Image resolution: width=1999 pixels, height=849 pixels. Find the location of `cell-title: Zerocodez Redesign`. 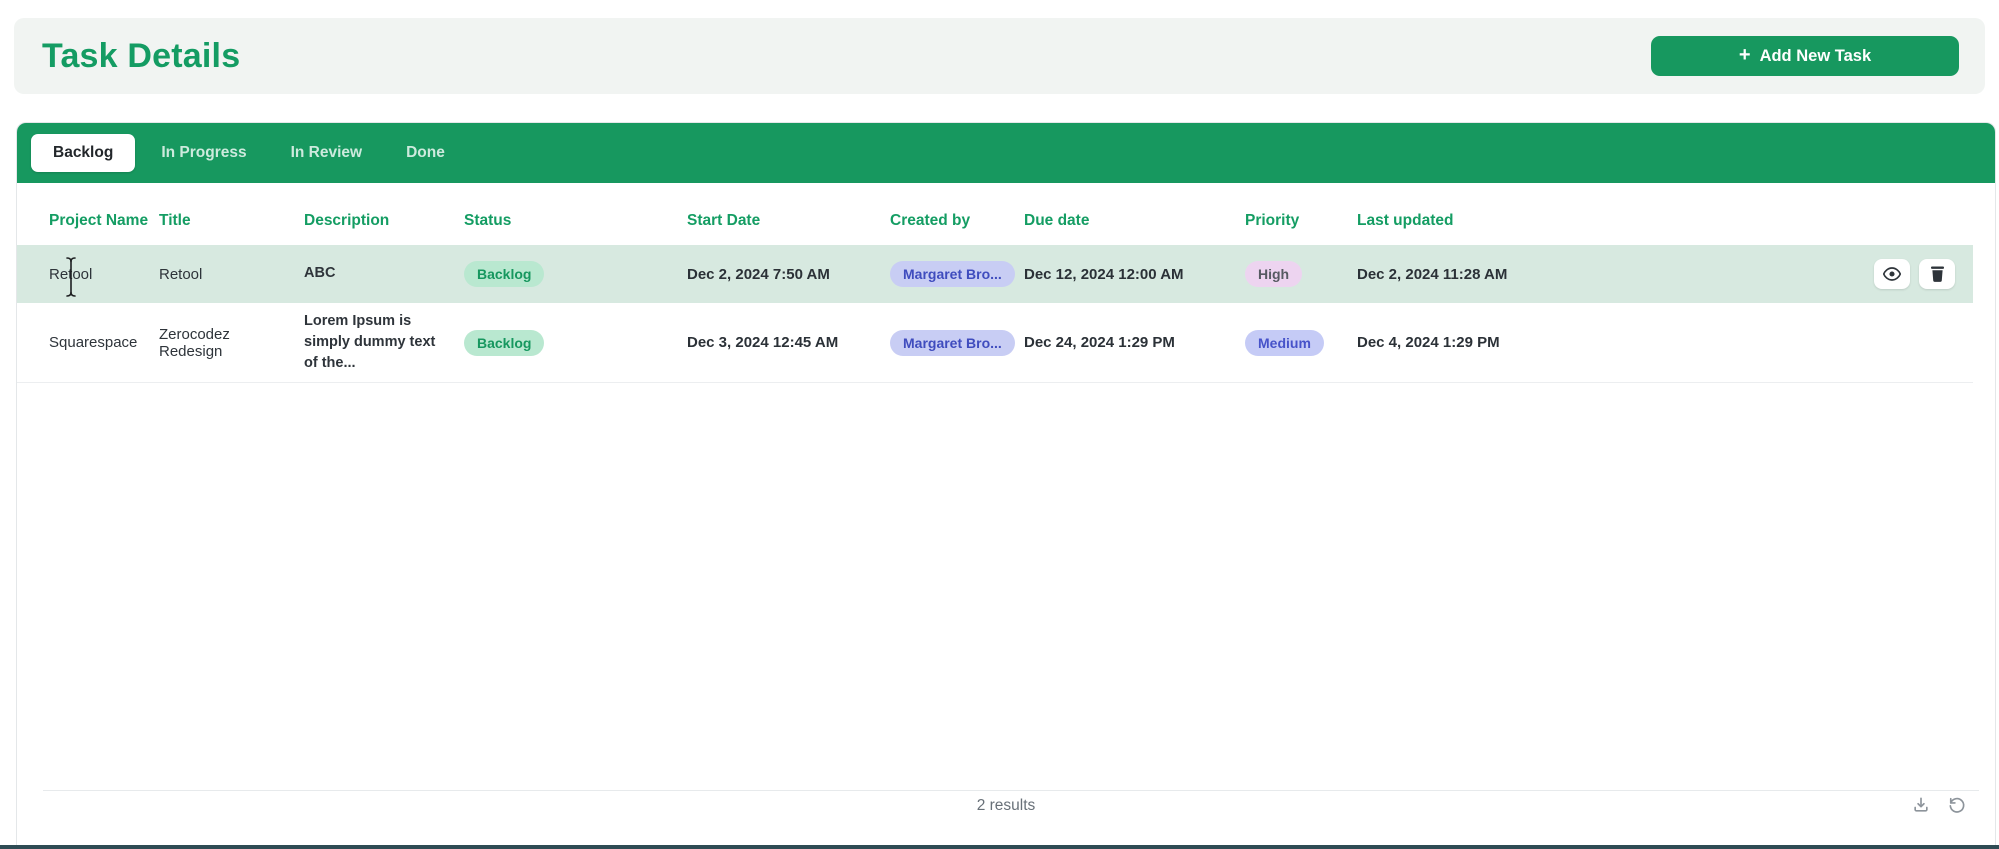

cell-title: Zerocodez Redesign is located at coordinates (194, 342).